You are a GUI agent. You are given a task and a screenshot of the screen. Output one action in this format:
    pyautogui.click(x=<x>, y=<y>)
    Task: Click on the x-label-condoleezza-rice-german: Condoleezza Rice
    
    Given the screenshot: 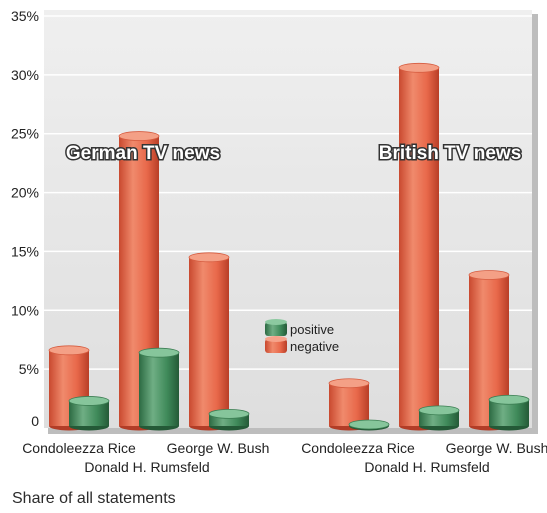 What is the action you would take?
    pyautogui.click(x=79, y=448)
    